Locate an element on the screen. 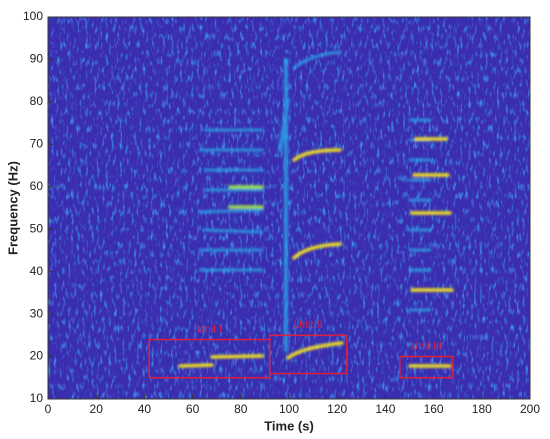 The width and height of the screenshot is (550, 439). y-tick-label: 20 is located at coordinates (37, 356).